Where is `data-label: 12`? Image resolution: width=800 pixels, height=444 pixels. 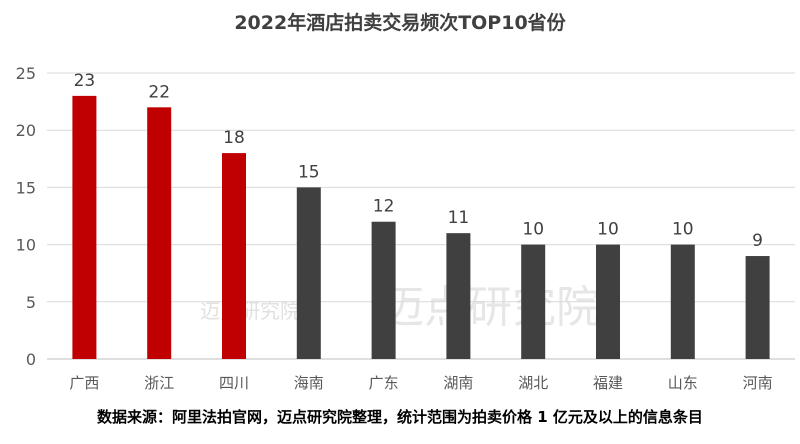
data-label: 12 is located at coordinates (384, 207).